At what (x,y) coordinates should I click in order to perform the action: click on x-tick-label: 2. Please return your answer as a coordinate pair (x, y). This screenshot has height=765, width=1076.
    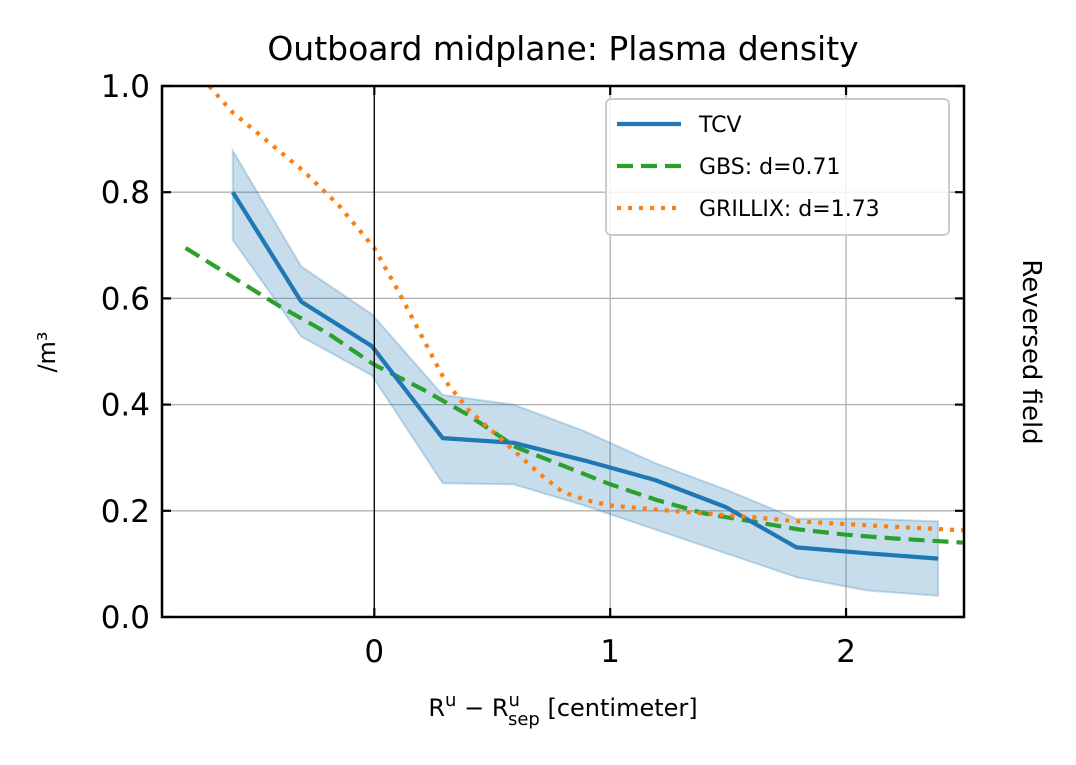
    Looking at the image, I should click on (846, 652).